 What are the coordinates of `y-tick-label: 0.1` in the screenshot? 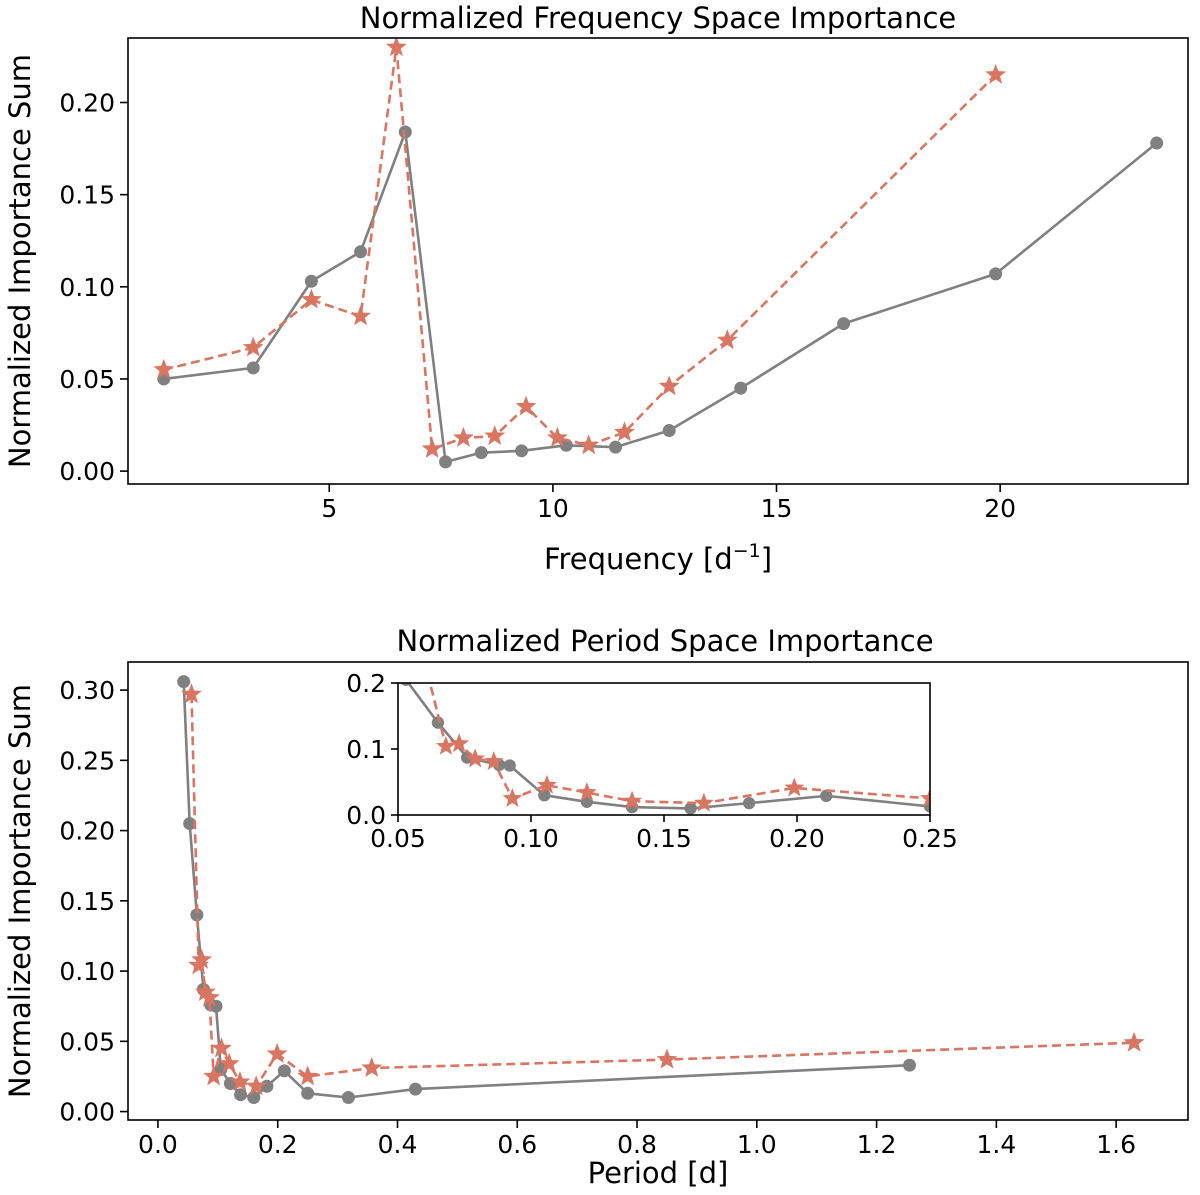 It's located at (366, 749).